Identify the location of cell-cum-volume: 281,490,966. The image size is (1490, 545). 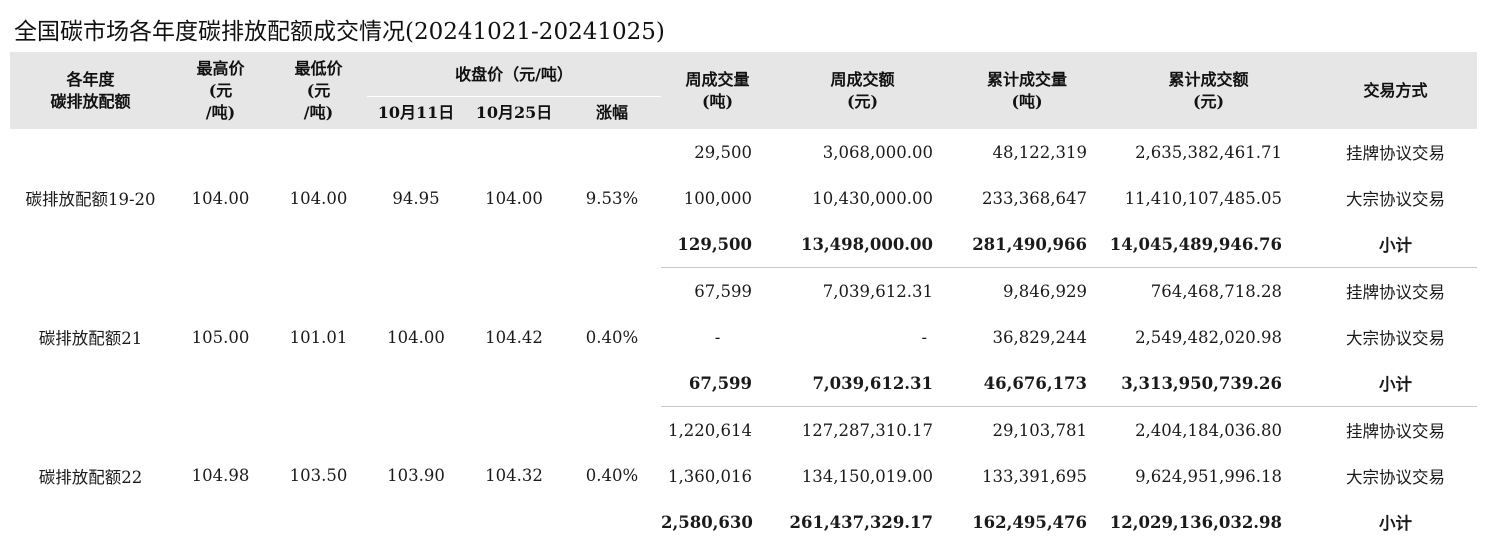
(1027, 244).